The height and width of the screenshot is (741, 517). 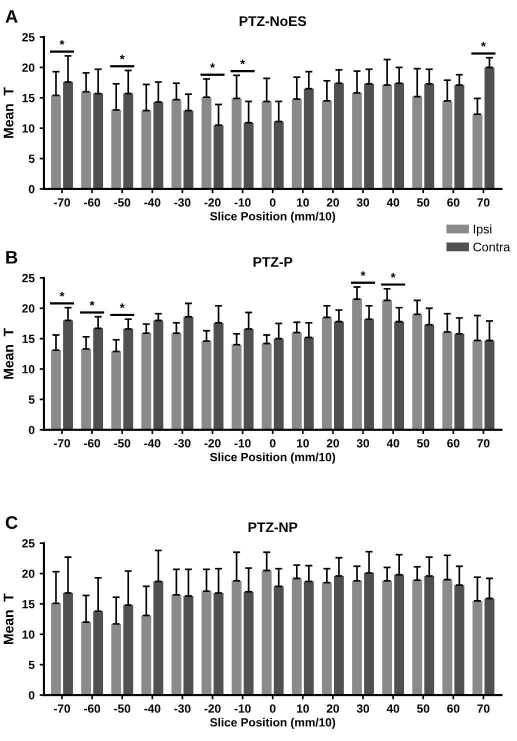 I want to click on y-tick-label: 25, so click(x=28, y=278).